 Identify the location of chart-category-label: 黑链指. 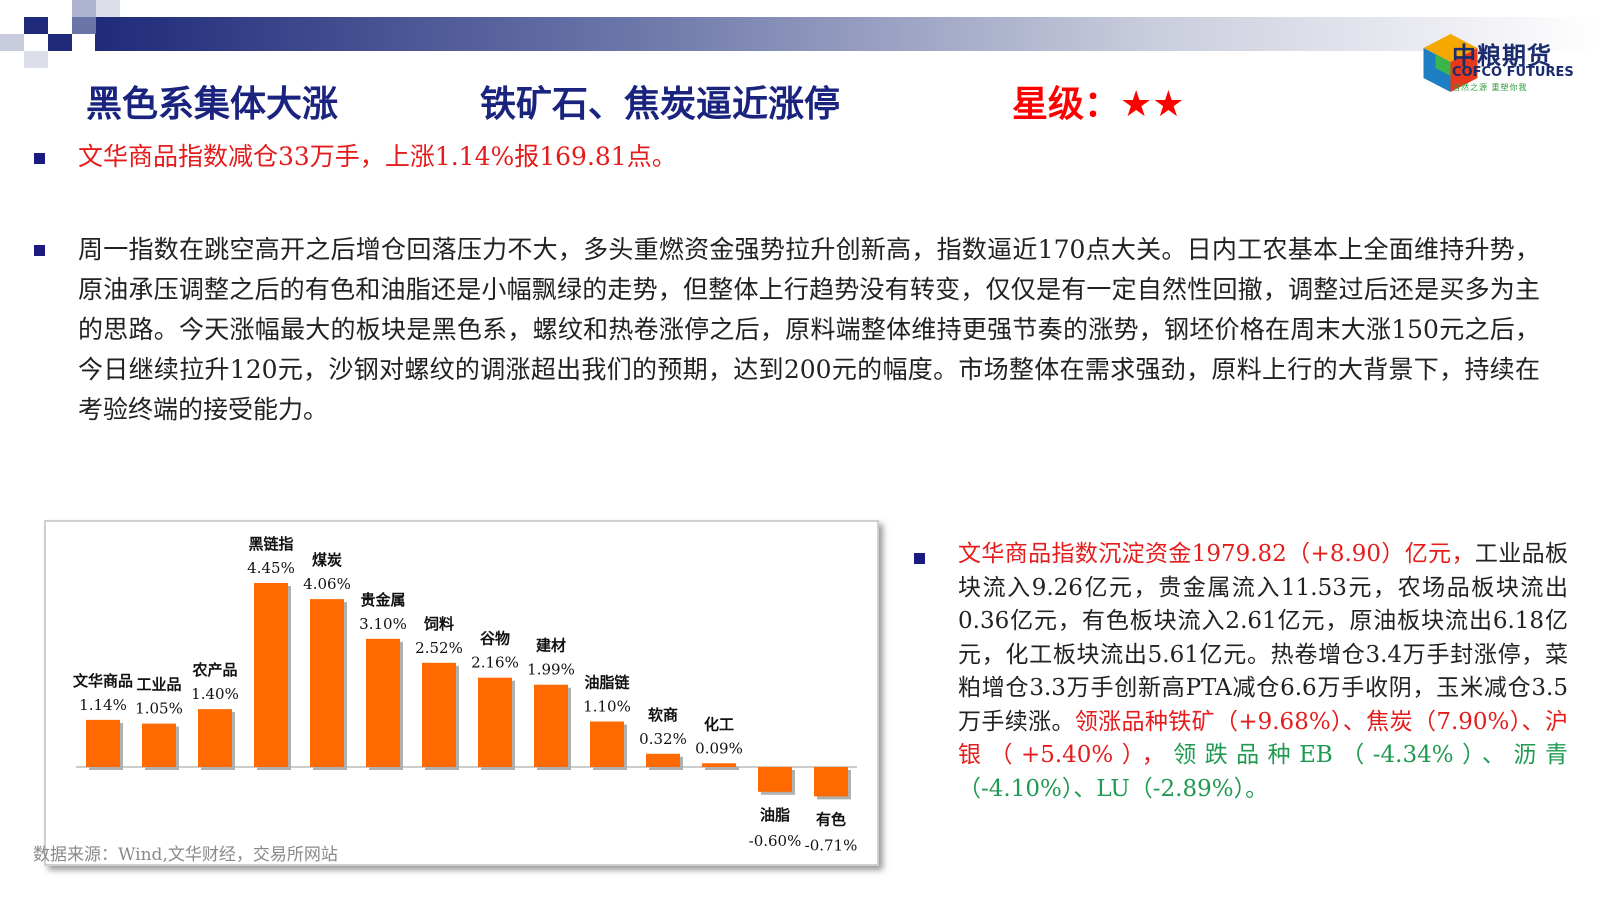
(270, 544).